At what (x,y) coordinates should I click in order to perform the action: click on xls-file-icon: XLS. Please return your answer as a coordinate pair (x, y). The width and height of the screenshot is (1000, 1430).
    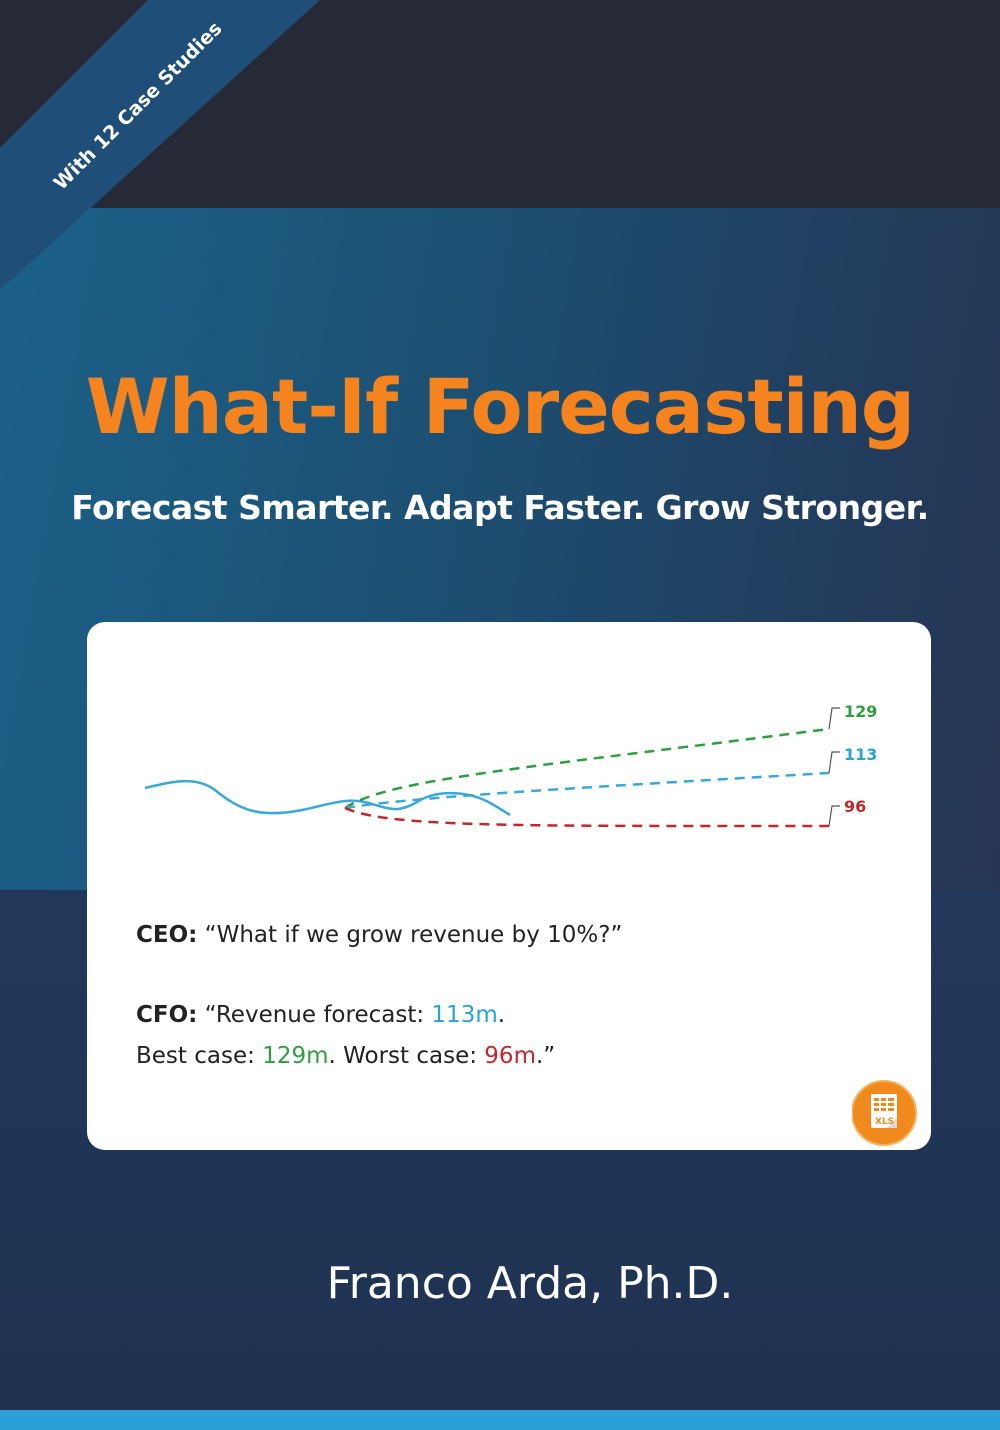
    Looking at the image, I should click on (884, 1113).